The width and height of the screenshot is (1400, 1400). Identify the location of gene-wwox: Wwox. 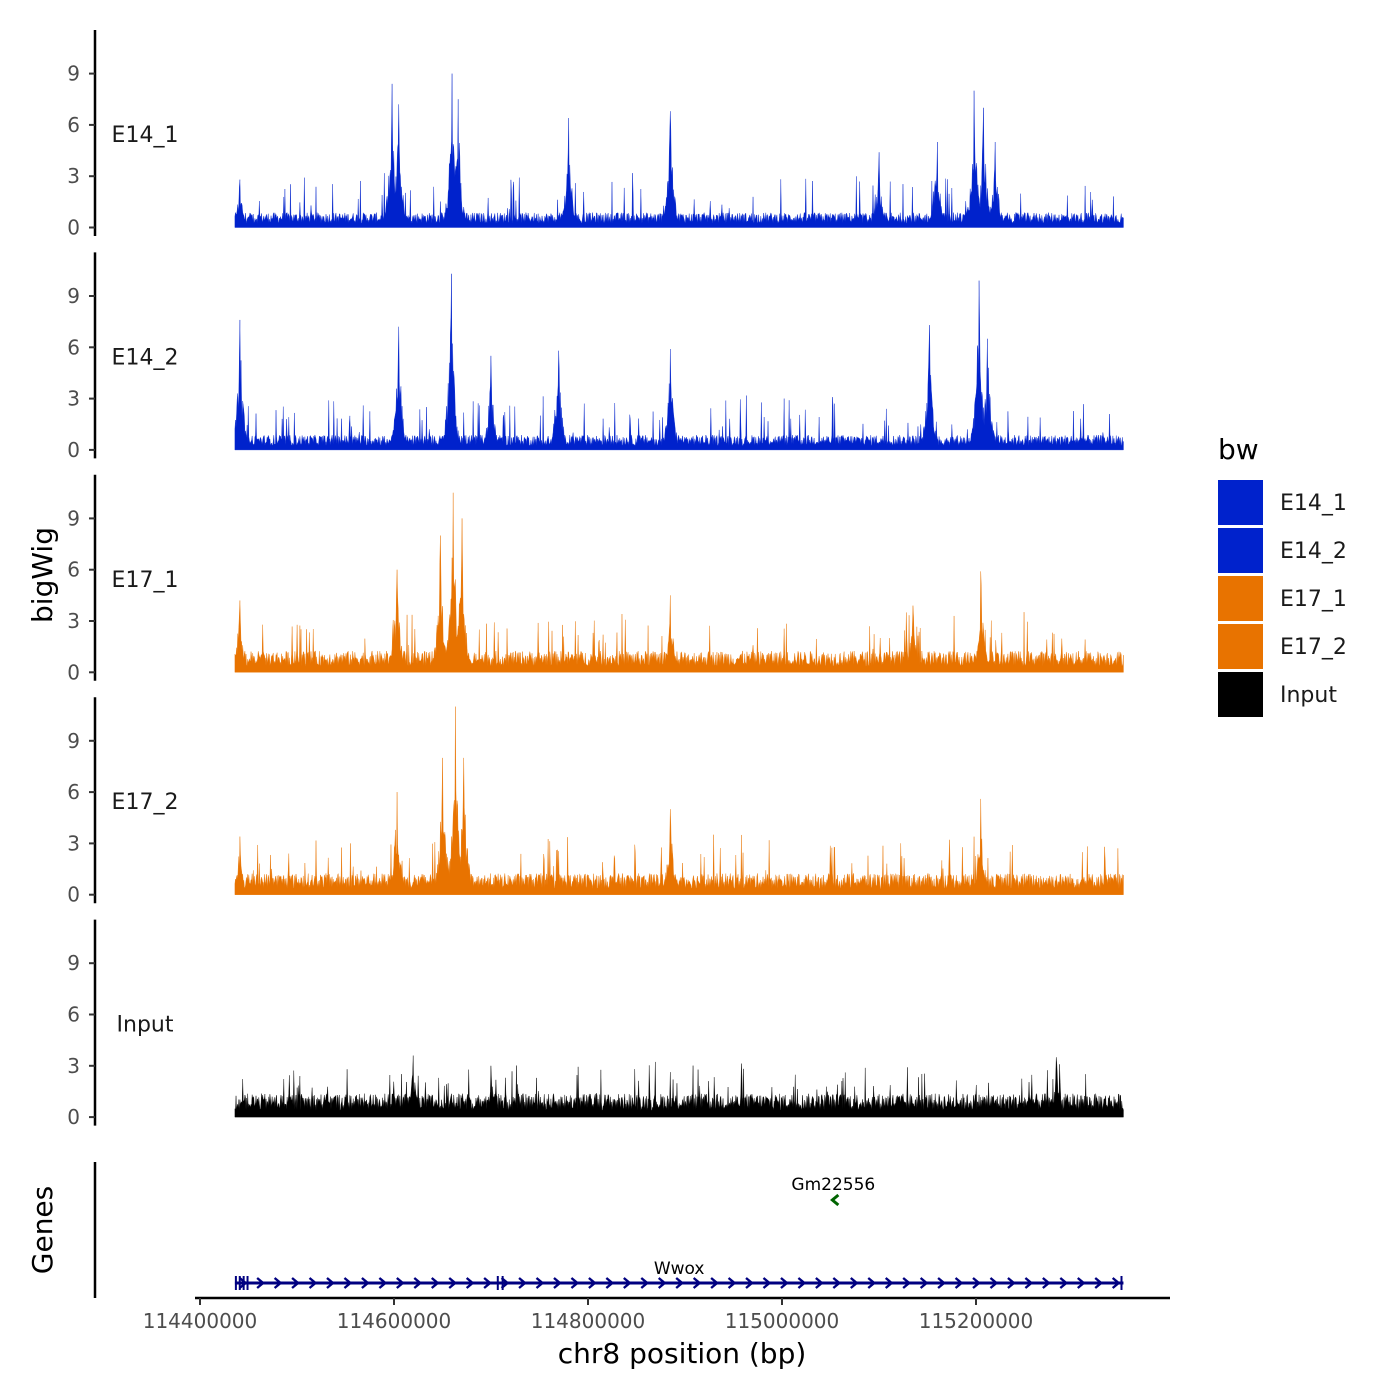
(679, 1274).